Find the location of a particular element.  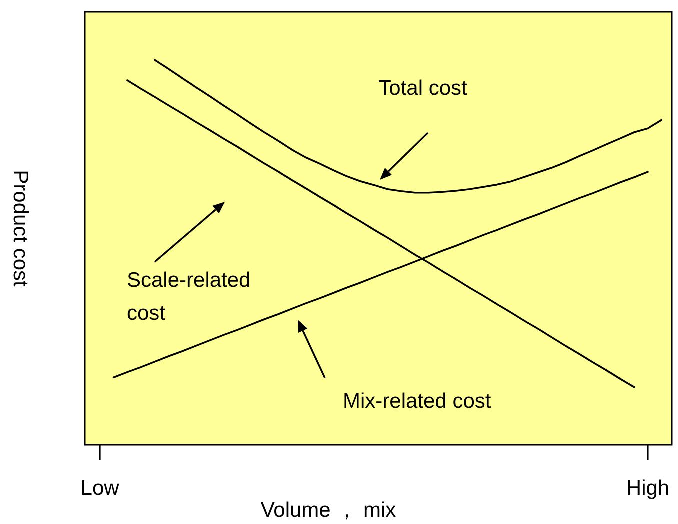

annotation: Scale-related cost is located at coordinates (189, 297).